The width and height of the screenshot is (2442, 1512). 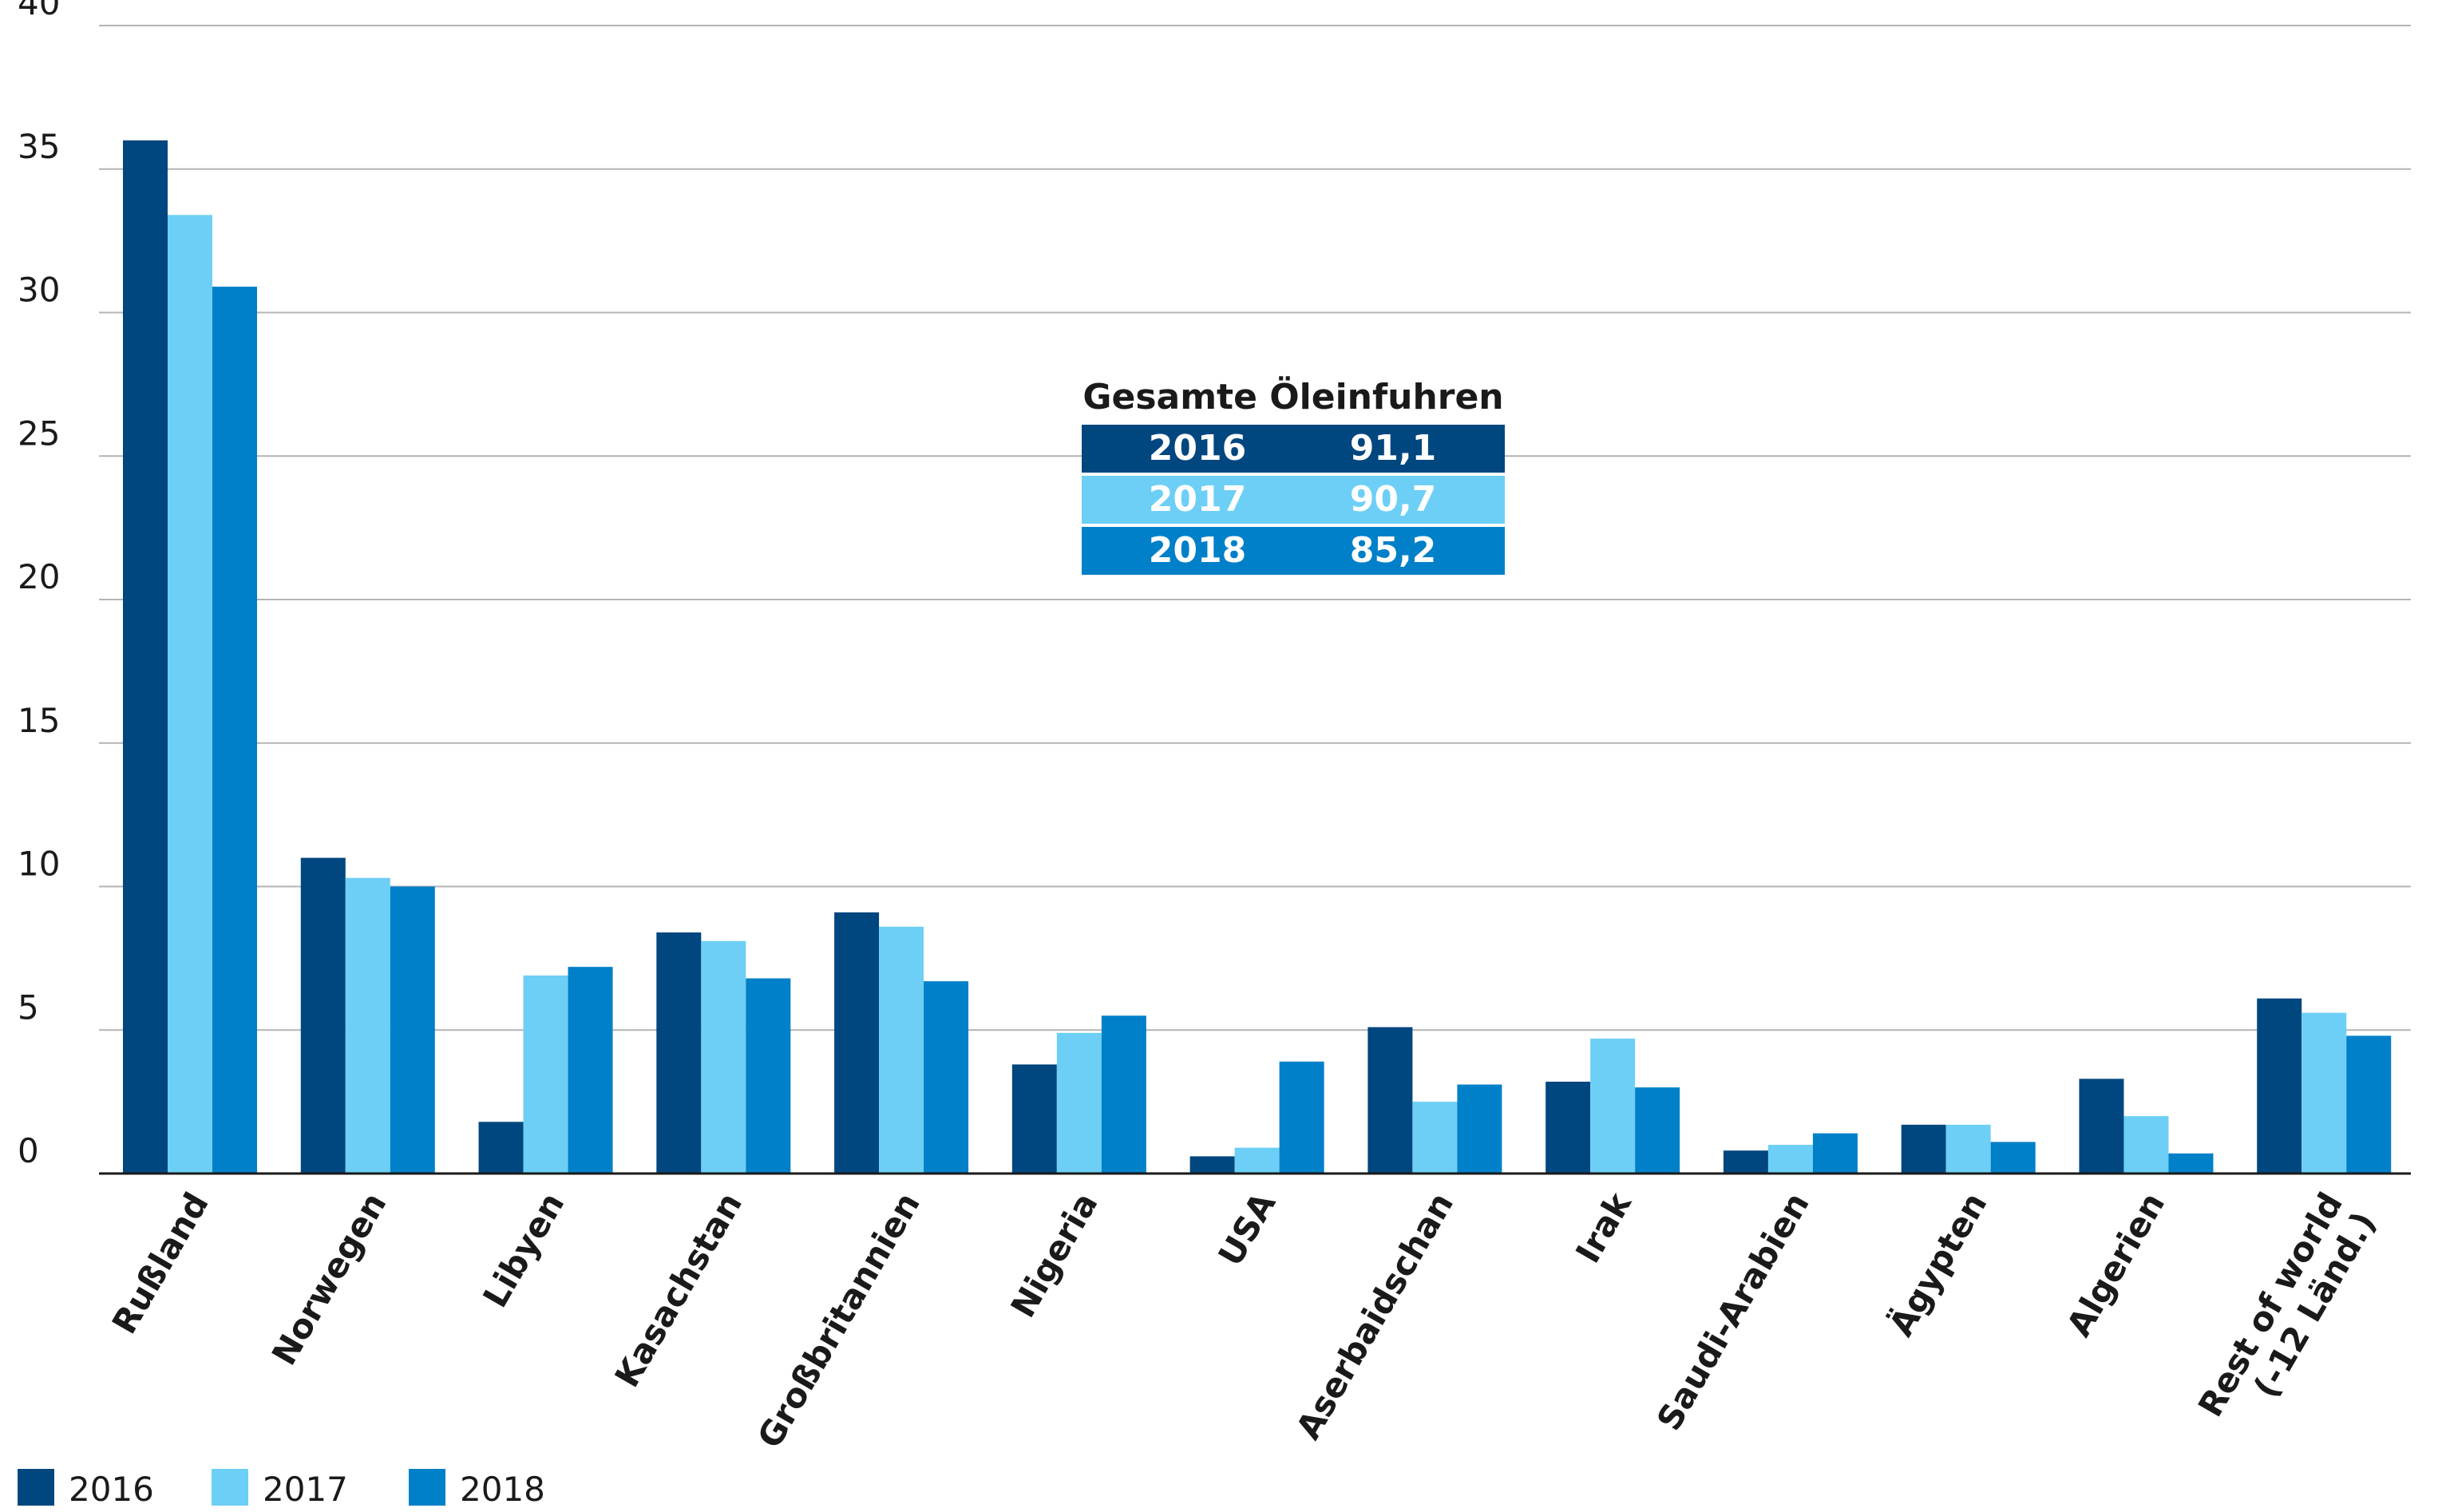 What do you see at coordinates (39, 720) in the screenshot?
I see `y-tick-label: 15` at bounding box center [39, 720].